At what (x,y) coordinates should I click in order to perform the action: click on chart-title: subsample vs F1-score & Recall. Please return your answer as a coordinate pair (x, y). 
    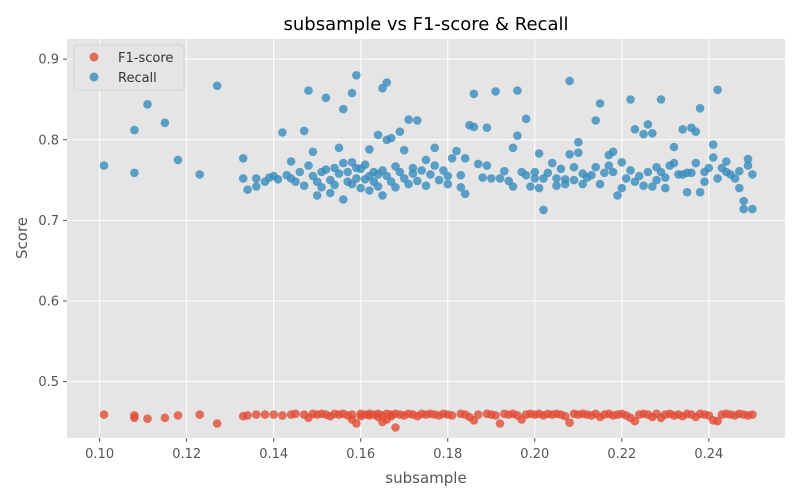
    Looking at the image, I should click on (426, 24).